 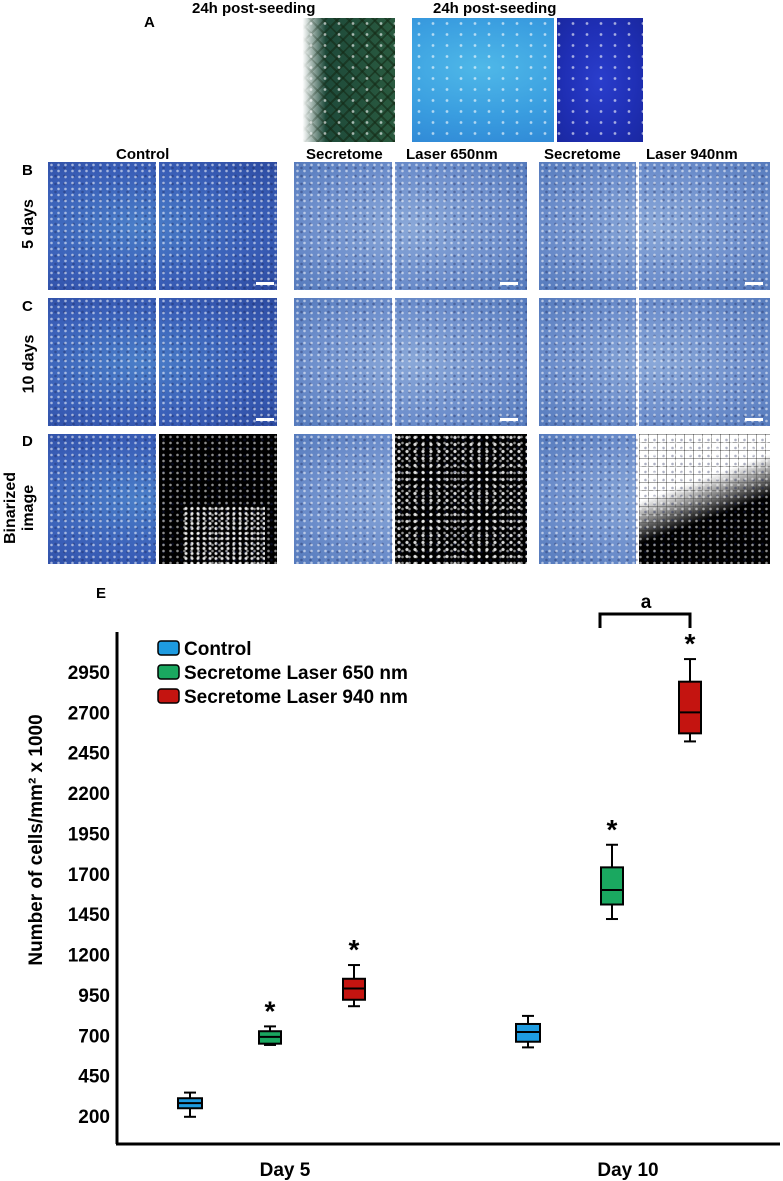 I want to click on y-tick-label: 2700, so click(x=89, y=713).